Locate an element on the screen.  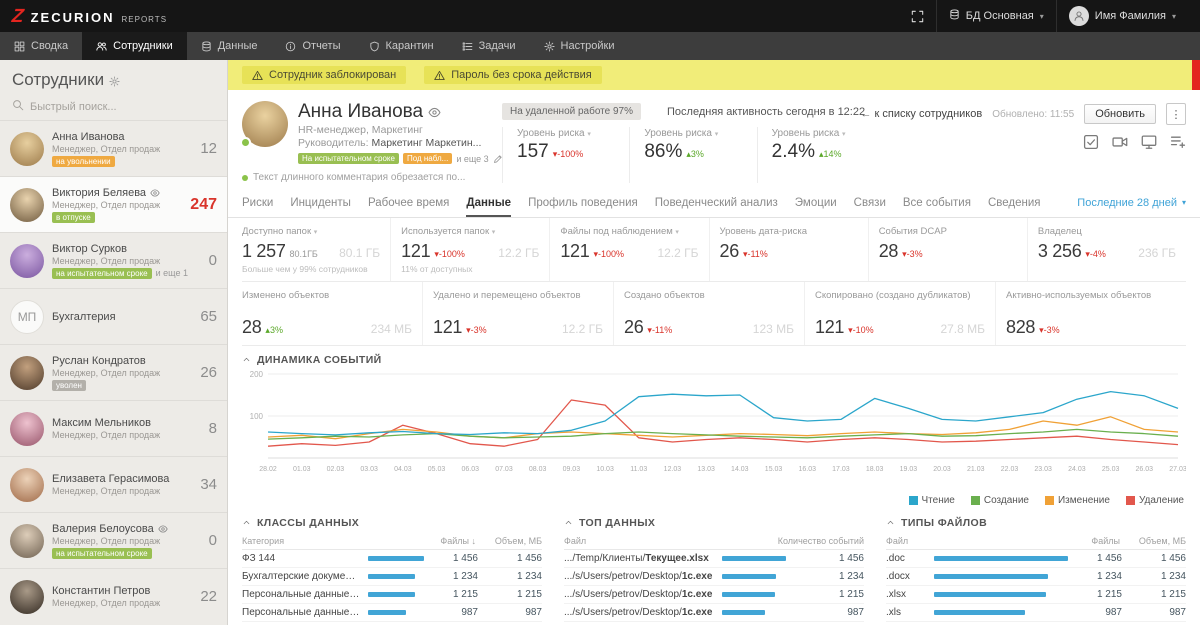
svg-text: 100 is located at coordinates (257, 416).